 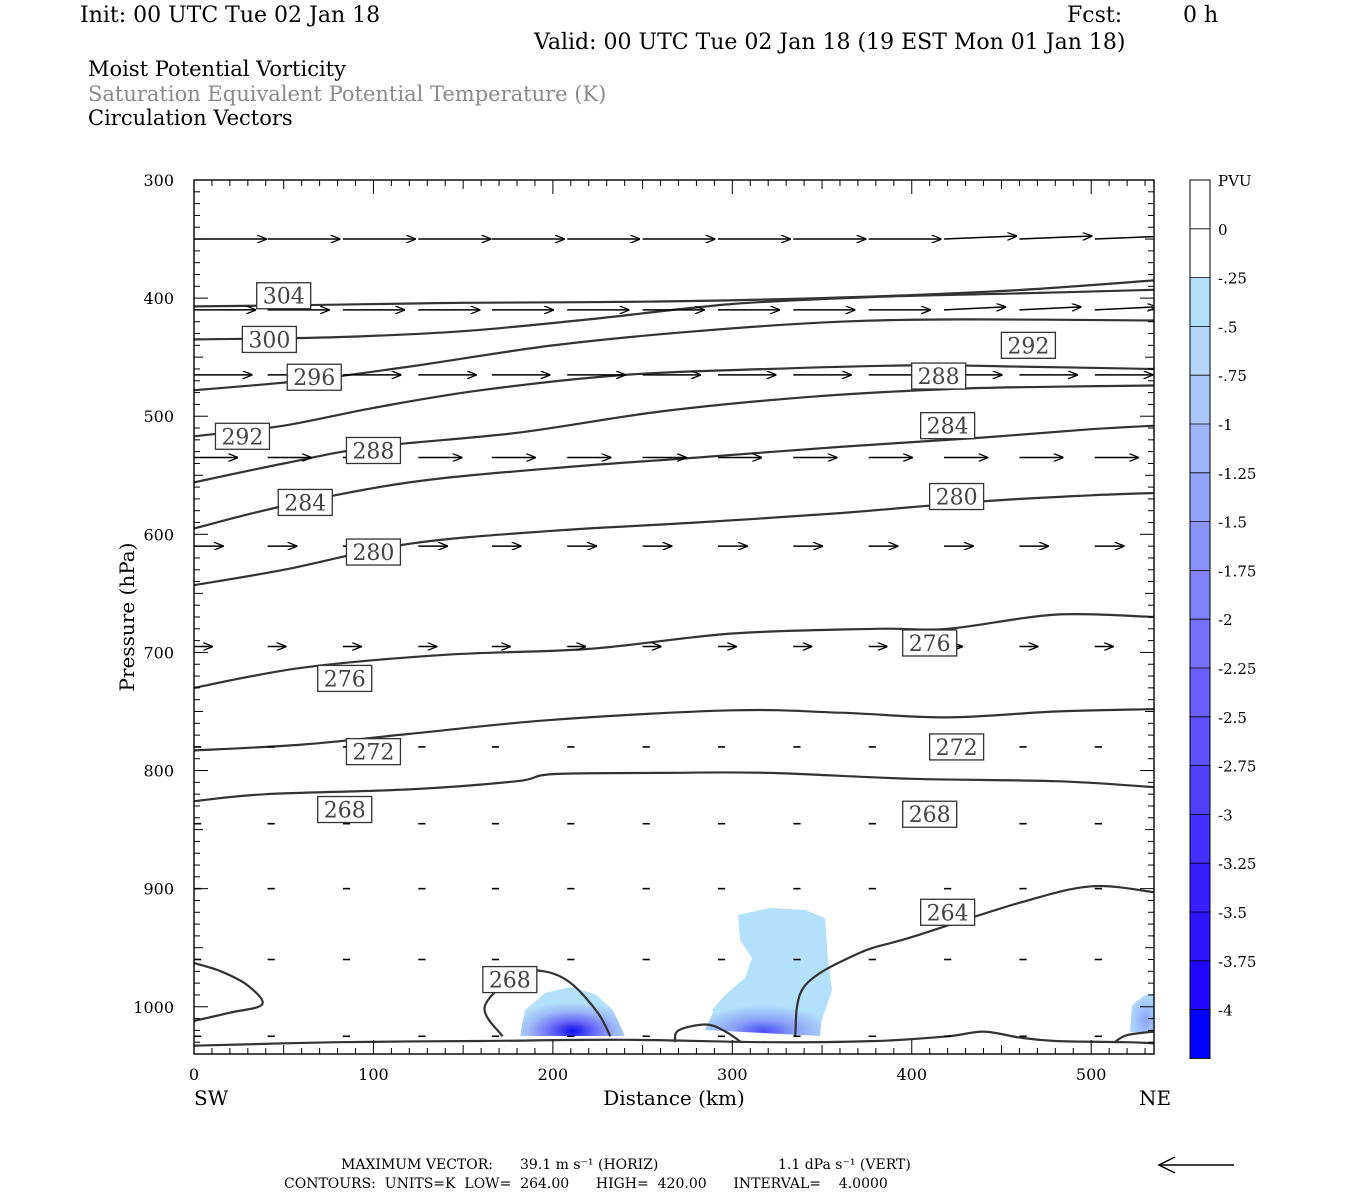 What do you see at coordinates (1237, 767) in the screenshot?
I see `colorbar-label: -2.75` at bounding box center [1237, 767].